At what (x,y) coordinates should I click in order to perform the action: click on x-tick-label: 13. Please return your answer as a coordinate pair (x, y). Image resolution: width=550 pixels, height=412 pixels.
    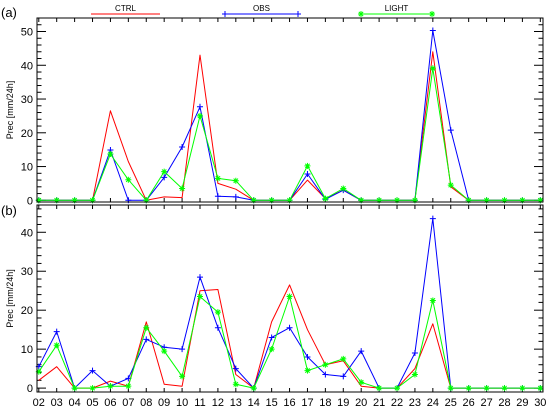
    Looking at the image, I should click on (236, 403).